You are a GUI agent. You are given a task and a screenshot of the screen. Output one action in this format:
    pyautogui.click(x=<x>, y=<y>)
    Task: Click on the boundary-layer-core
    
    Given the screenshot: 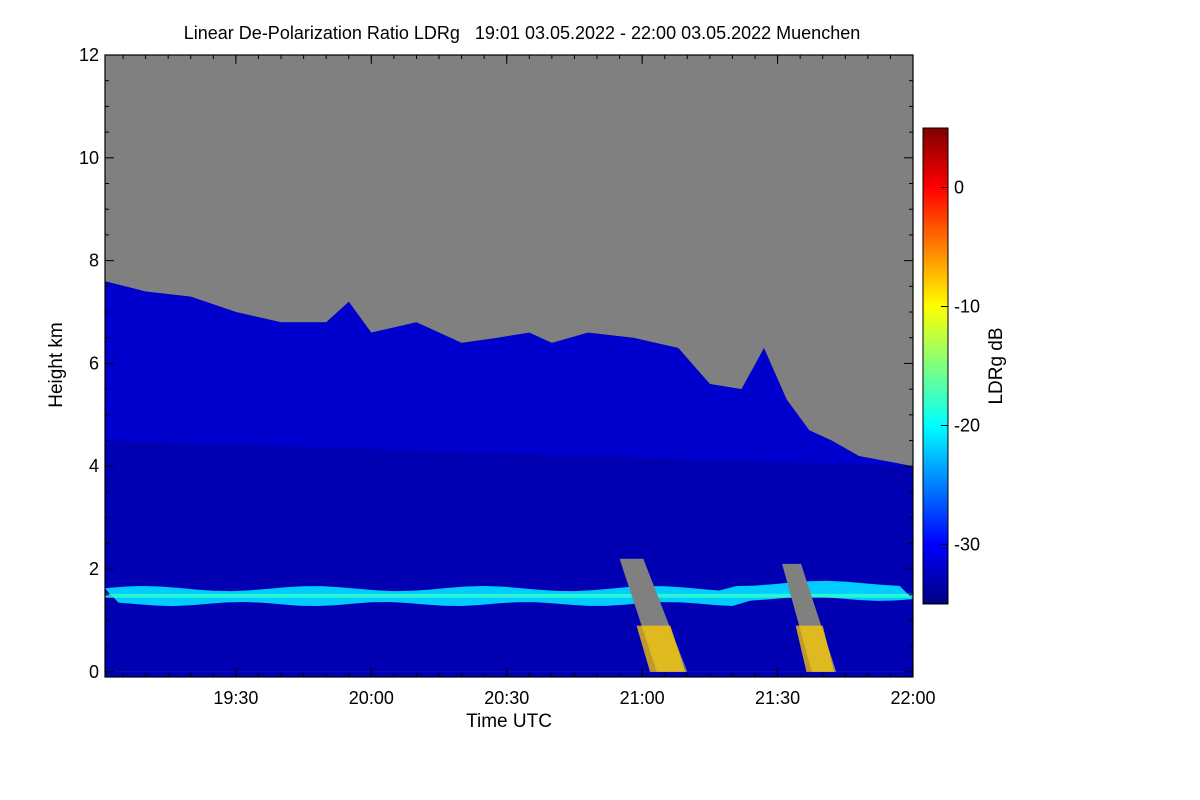 What is the action you would take?
    pyautogui.click(x=509, y=595)
    